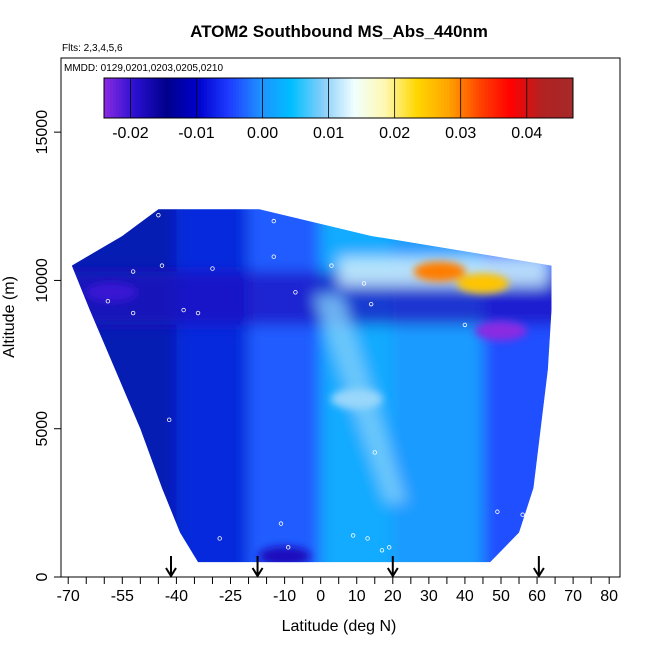 The width and height of the screenshot is (650, 650). I want to click on arrow-head, so click(392, 572).